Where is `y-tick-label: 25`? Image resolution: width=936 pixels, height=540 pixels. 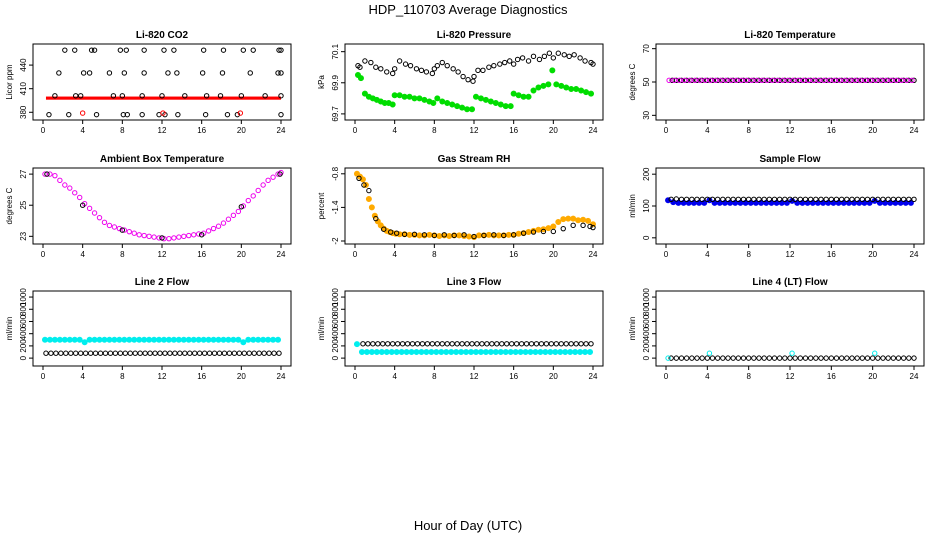
y-tick-label: 25 is located at coordinates (23, 204).